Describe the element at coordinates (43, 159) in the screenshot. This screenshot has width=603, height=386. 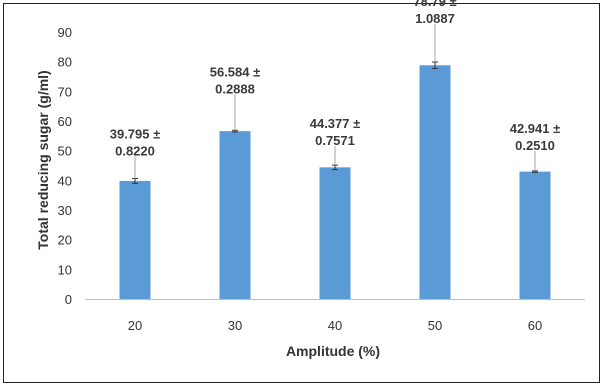
I see `y-axis-title: Total reducing sugar (g/ml)` at that location.